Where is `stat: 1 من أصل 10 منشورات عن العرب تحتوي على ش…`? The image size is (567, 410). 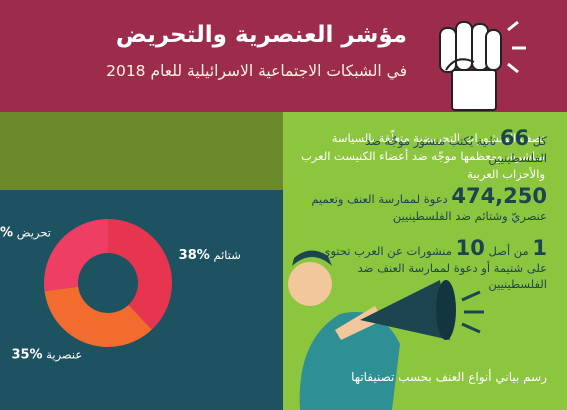 stat: 1 من أصل 10 منشورات عن العرب تحتوي على ش… is located at coordinates (427, 265).